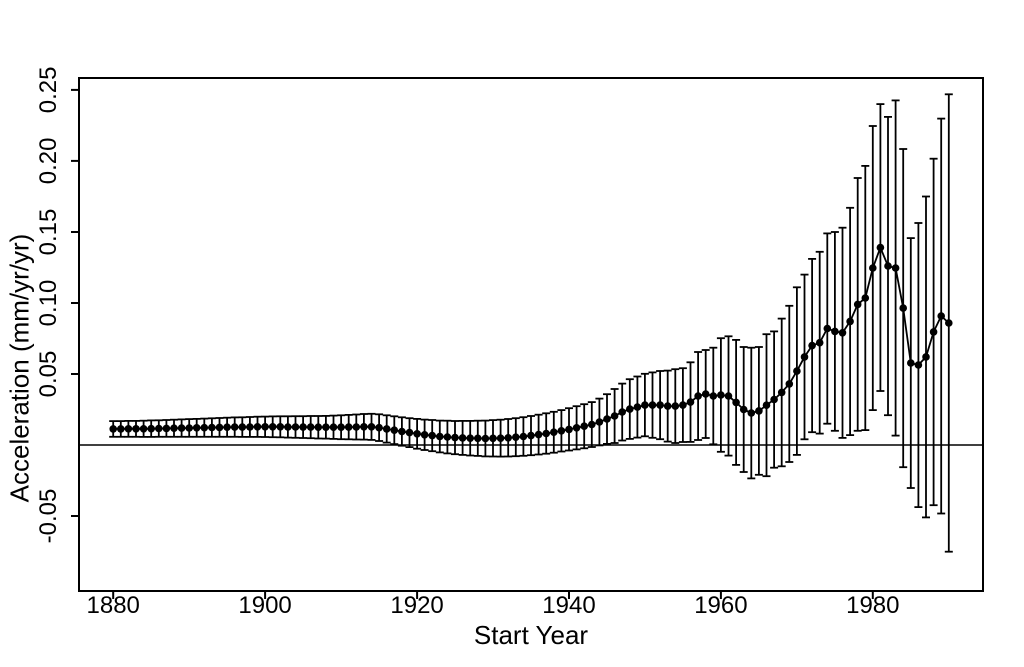 This screenshot has height=667, width=1024. I want to click on x-axis: 1880 1900 1920 1940 1960 1980, so click(493, 605).